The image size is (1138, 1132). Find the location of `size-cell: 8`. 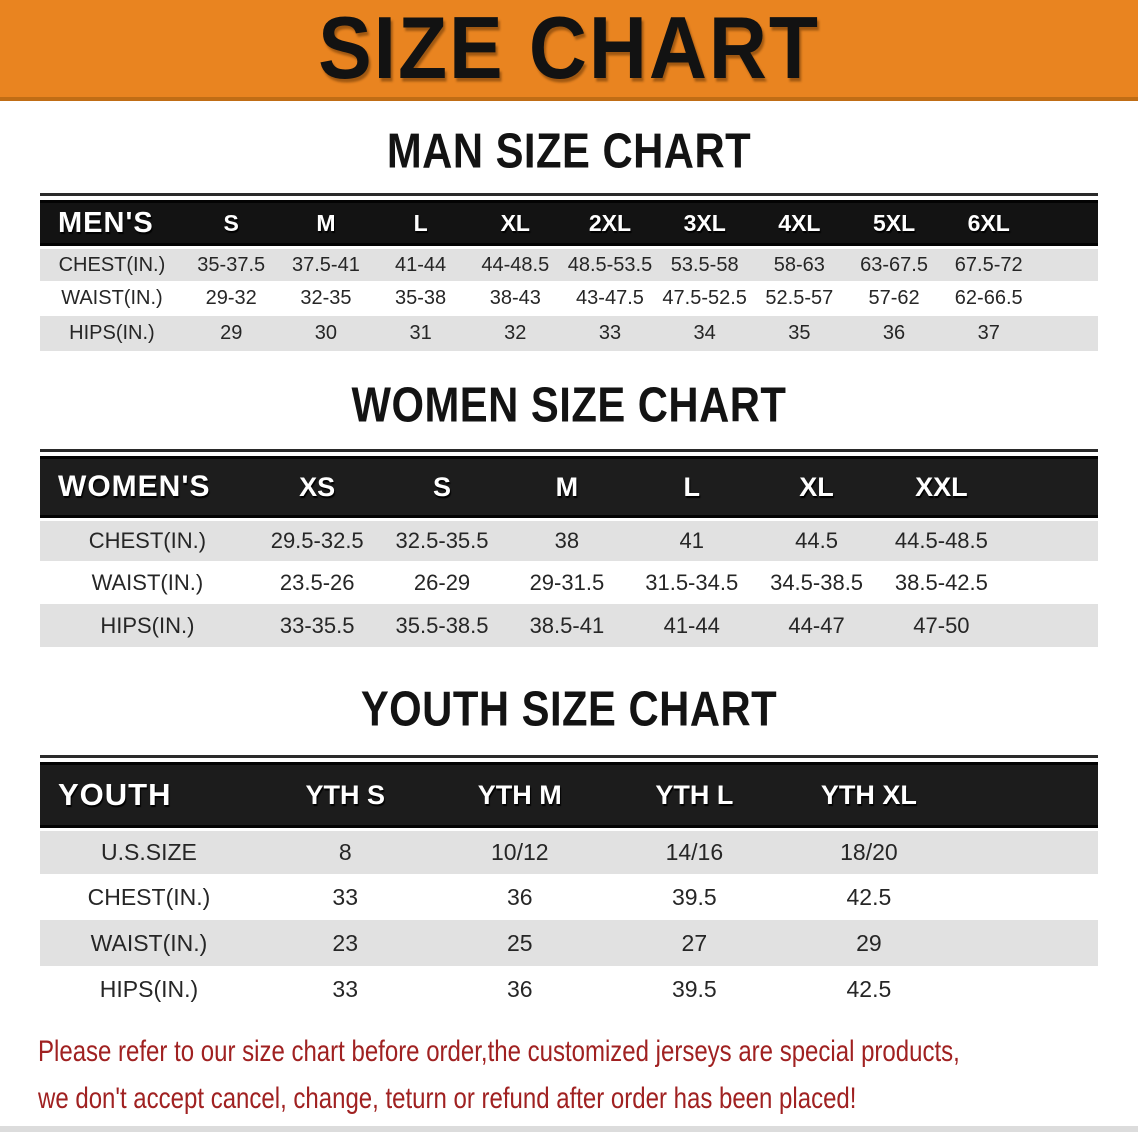

size-cell: 8 is located at coordinates (345, 851).